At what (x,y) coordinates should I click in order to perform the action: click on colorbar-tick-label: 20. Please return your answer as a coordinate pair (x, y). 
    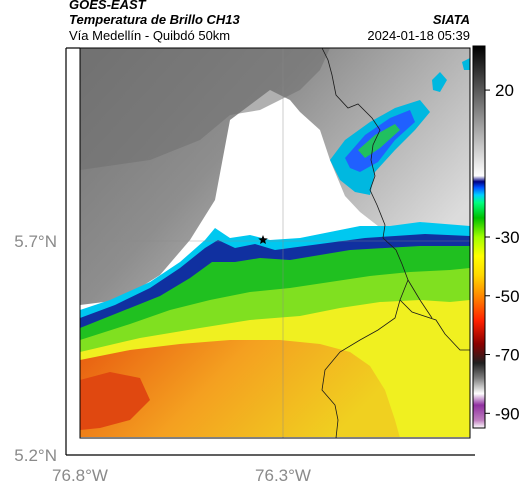
    Looking at the image, I should click on (504, 90).